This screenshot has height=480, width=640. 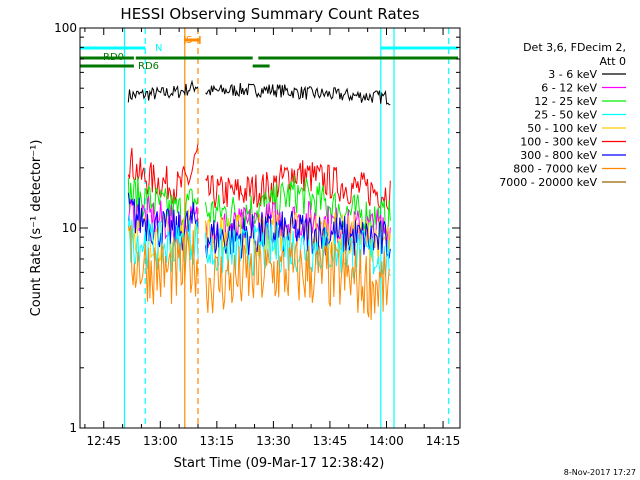 What do you see at coordinates (160, 441) in the screenshot?
I see `x-tick-label: 13:00` at bounding box center [160, 441].